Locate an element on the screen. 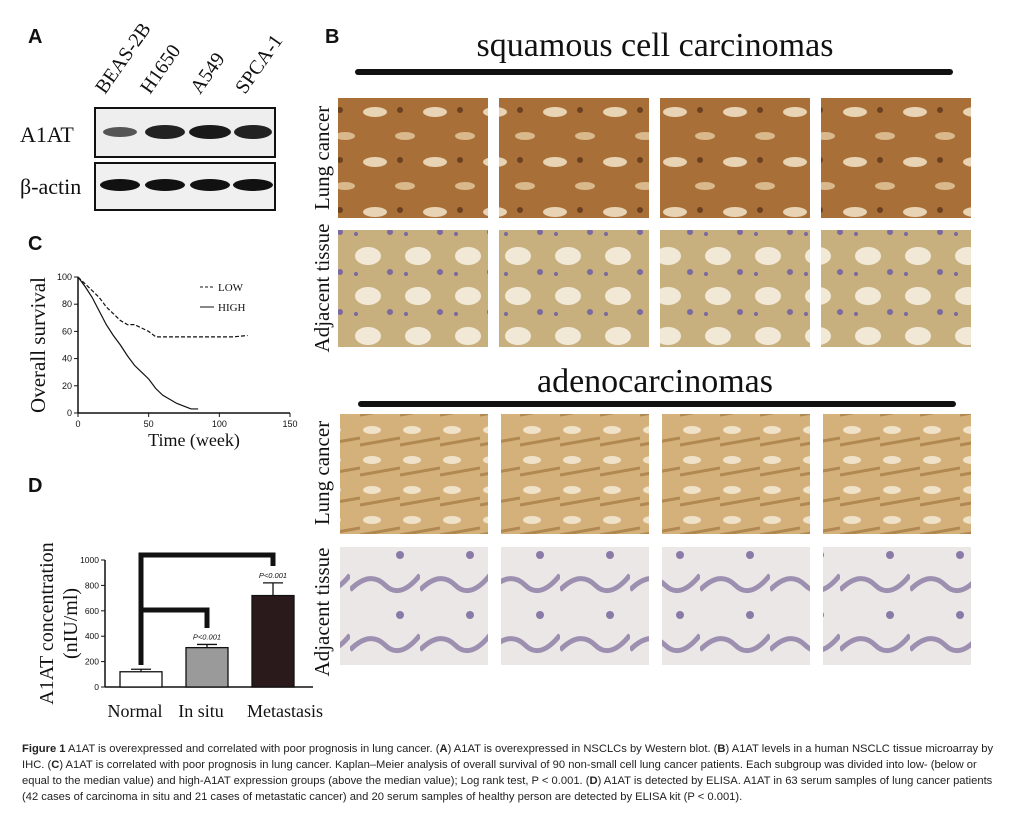 The image size is (1013, 832). x-tick-label: Normal is located at coordinates (135, 711).